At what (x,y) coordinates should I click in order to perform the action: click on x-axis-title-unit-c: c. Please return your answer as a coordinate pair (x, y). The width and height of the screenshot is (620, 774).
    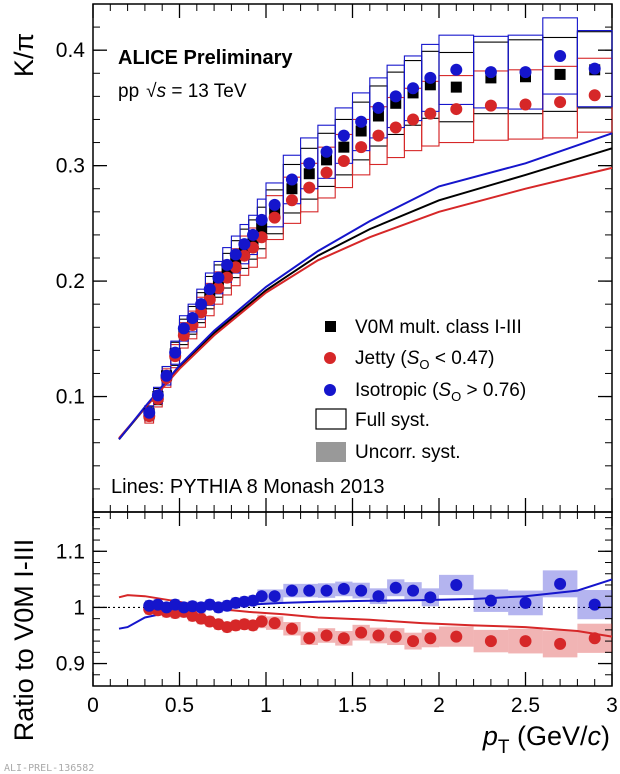
    Looking at the image, I should click on (595, 736).